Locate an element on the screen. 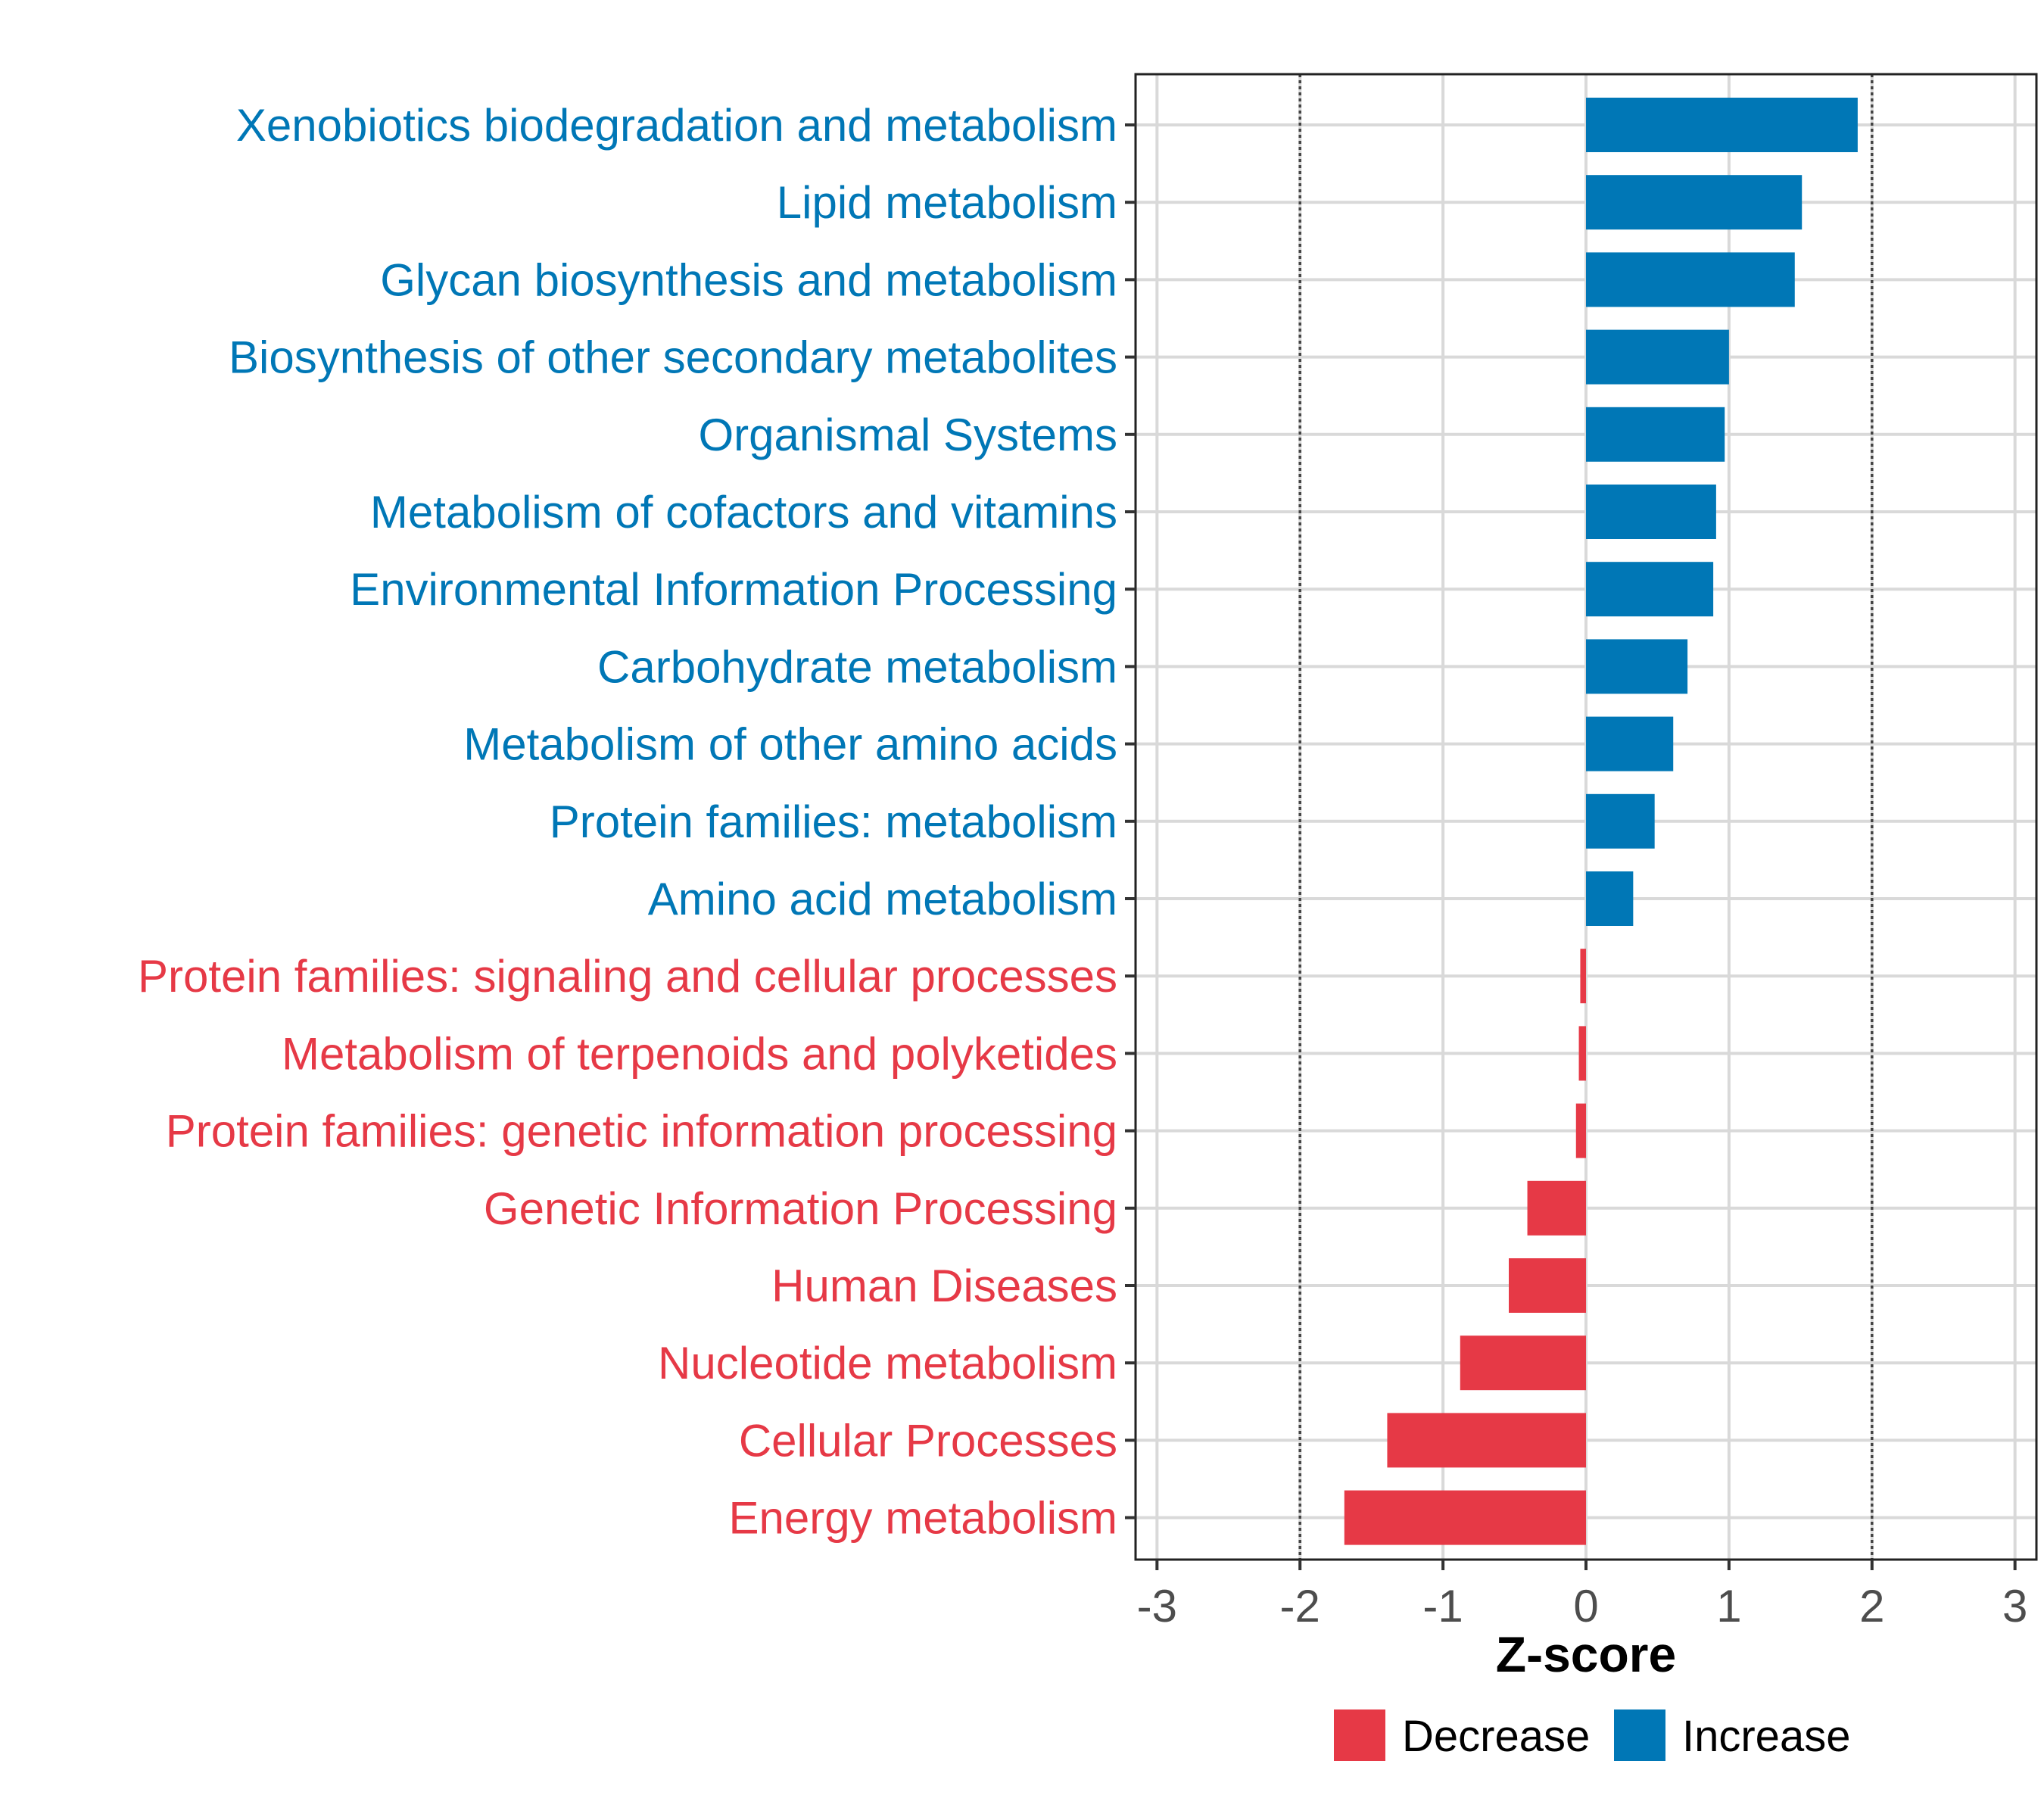 The image size is (2044, 1817). x-tick-label: 0 is located at coordinates (1585, 1606).